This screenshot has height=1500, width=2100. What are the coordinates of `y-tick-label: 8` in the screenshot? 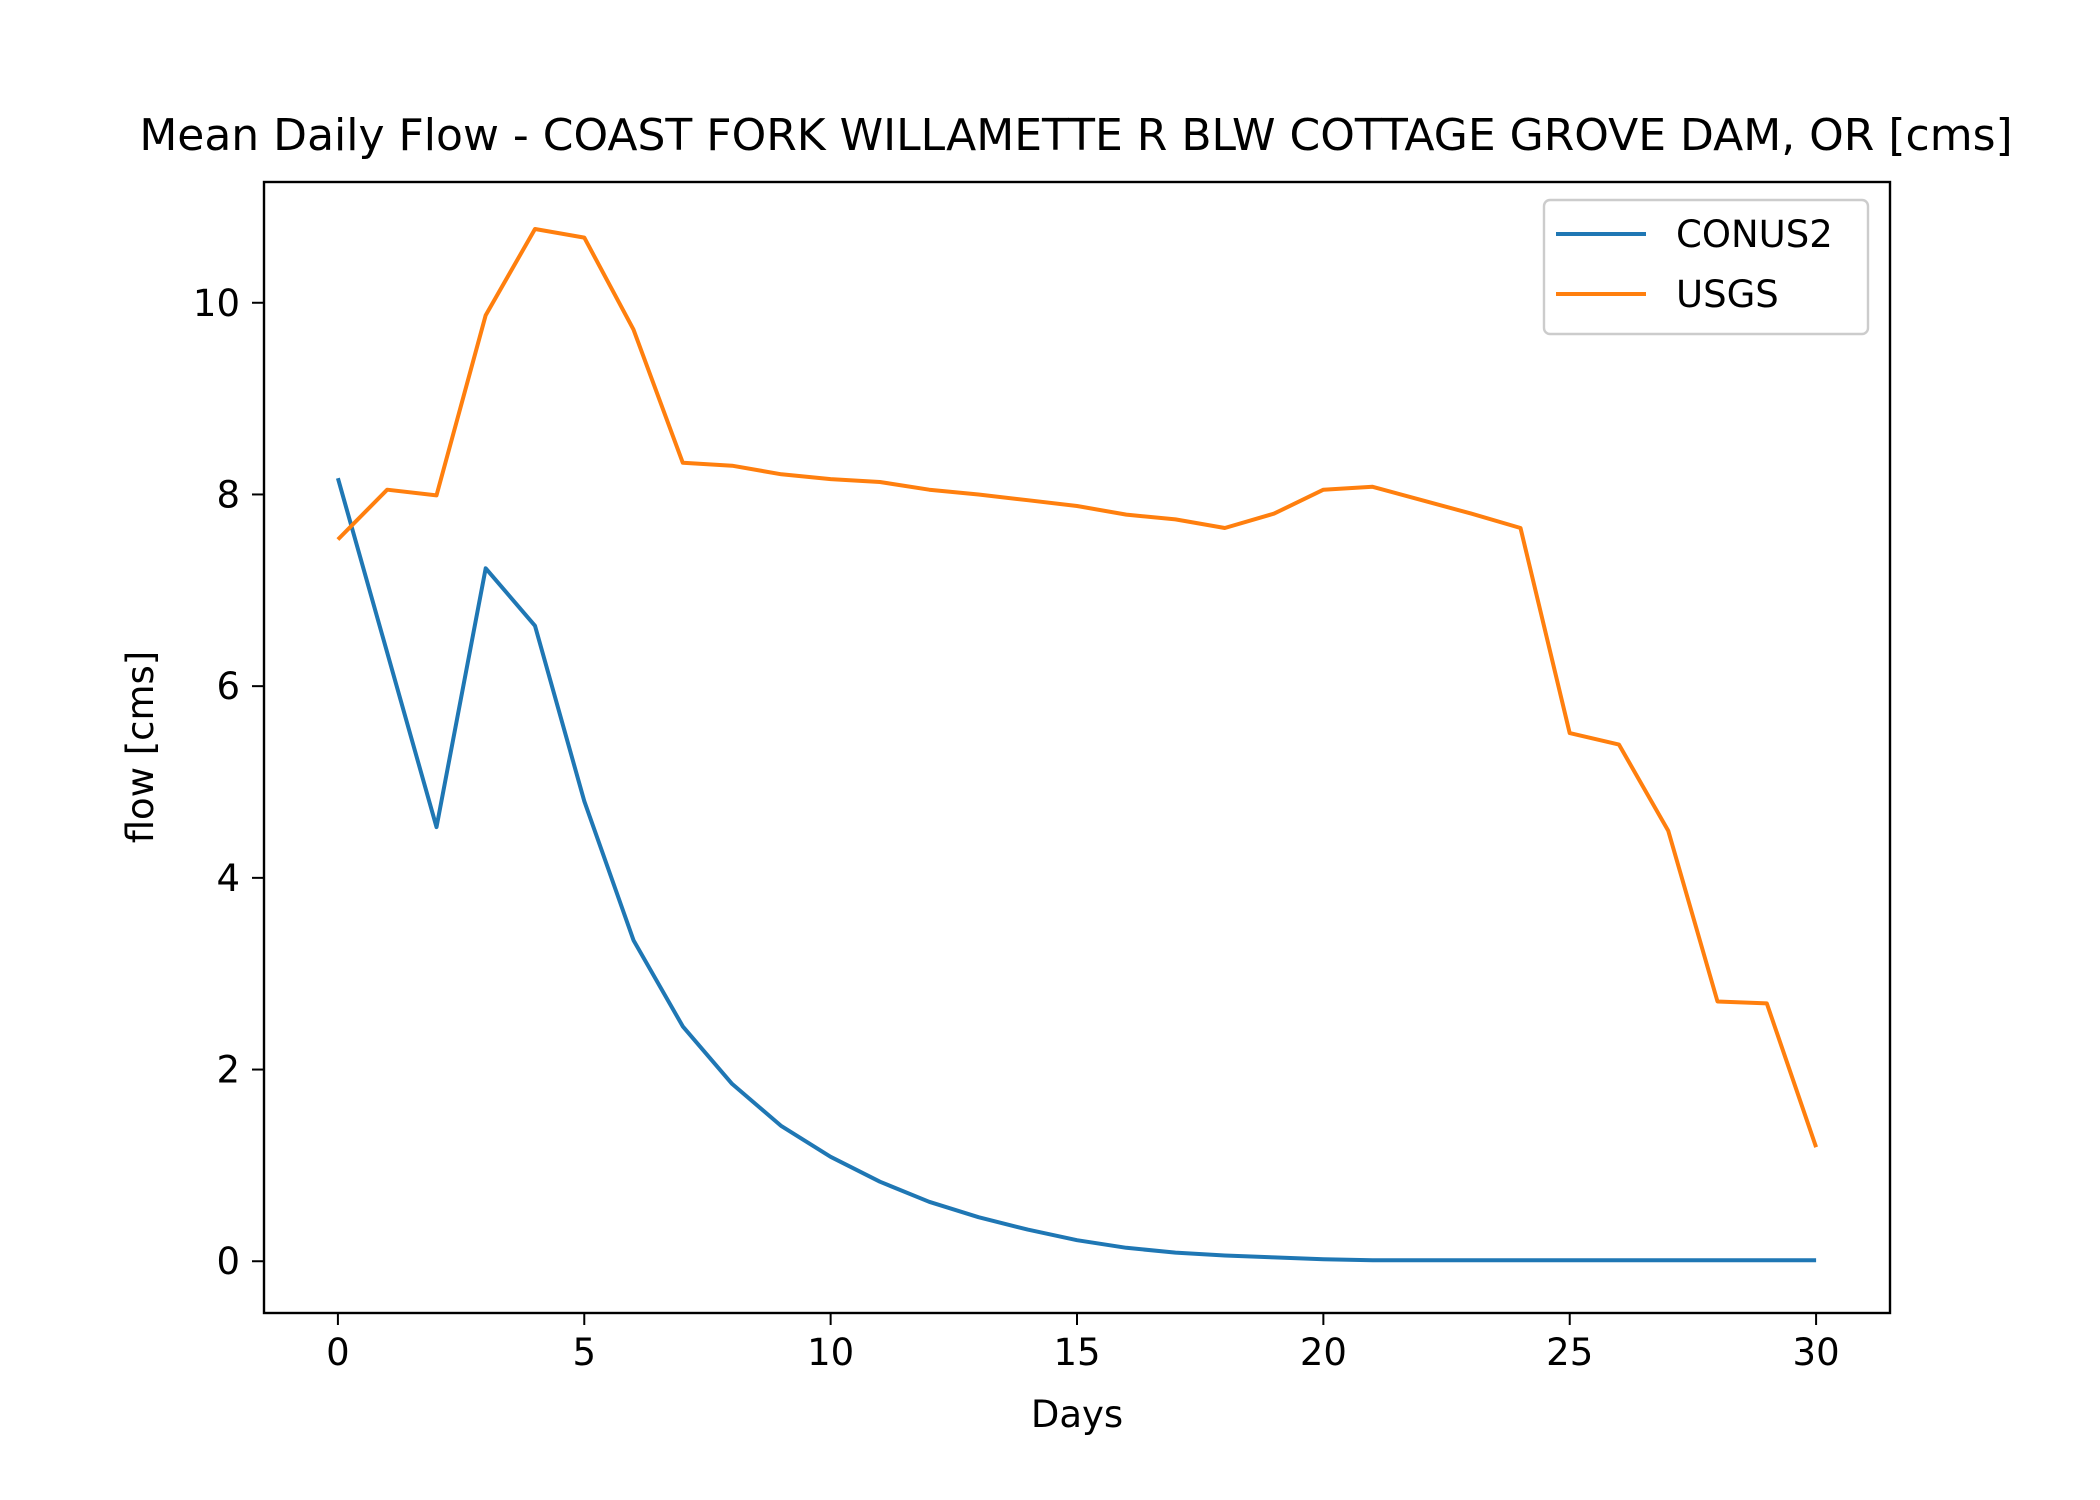 It's located at (228, 494).